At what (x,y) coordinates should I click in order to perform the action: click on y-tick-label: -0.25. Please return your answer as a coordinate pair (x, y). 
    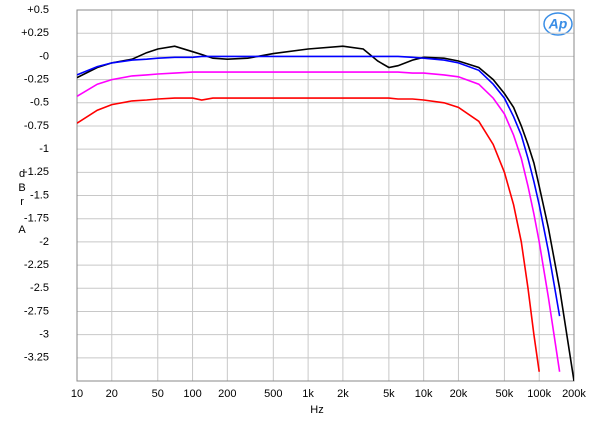
    Looking at the image, I should click on (36, 79).